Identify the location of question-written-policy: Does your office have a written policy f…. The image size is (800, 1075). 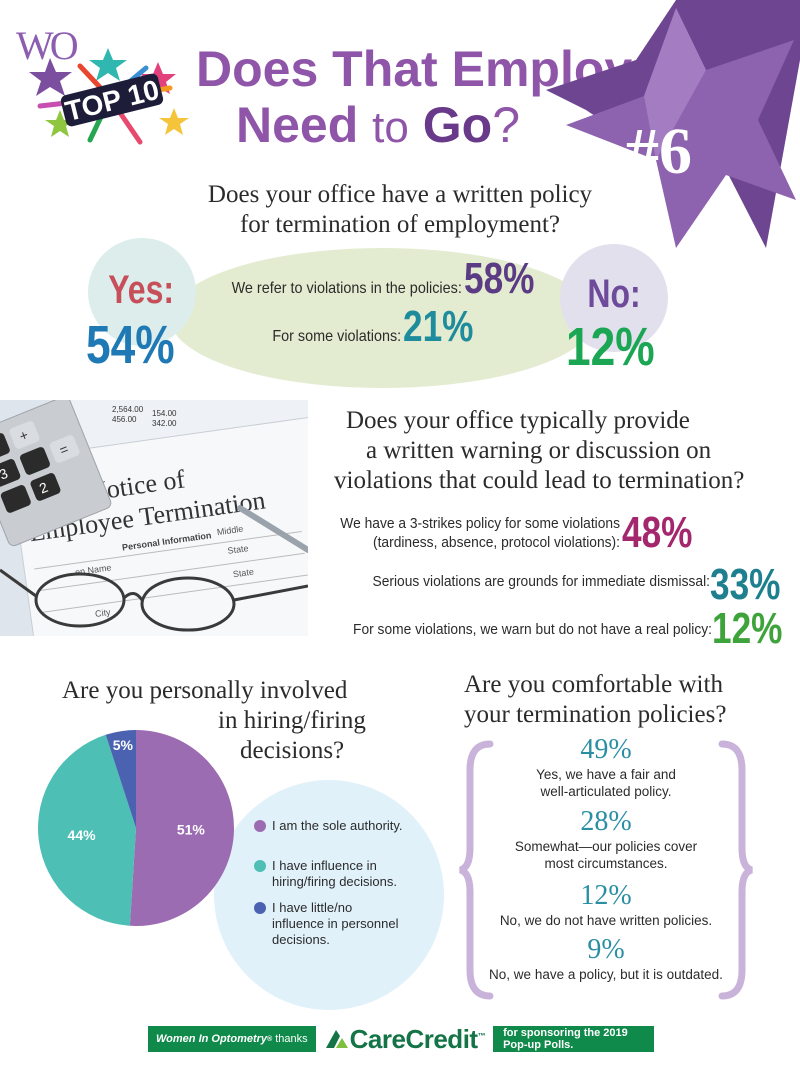
(400, 210).